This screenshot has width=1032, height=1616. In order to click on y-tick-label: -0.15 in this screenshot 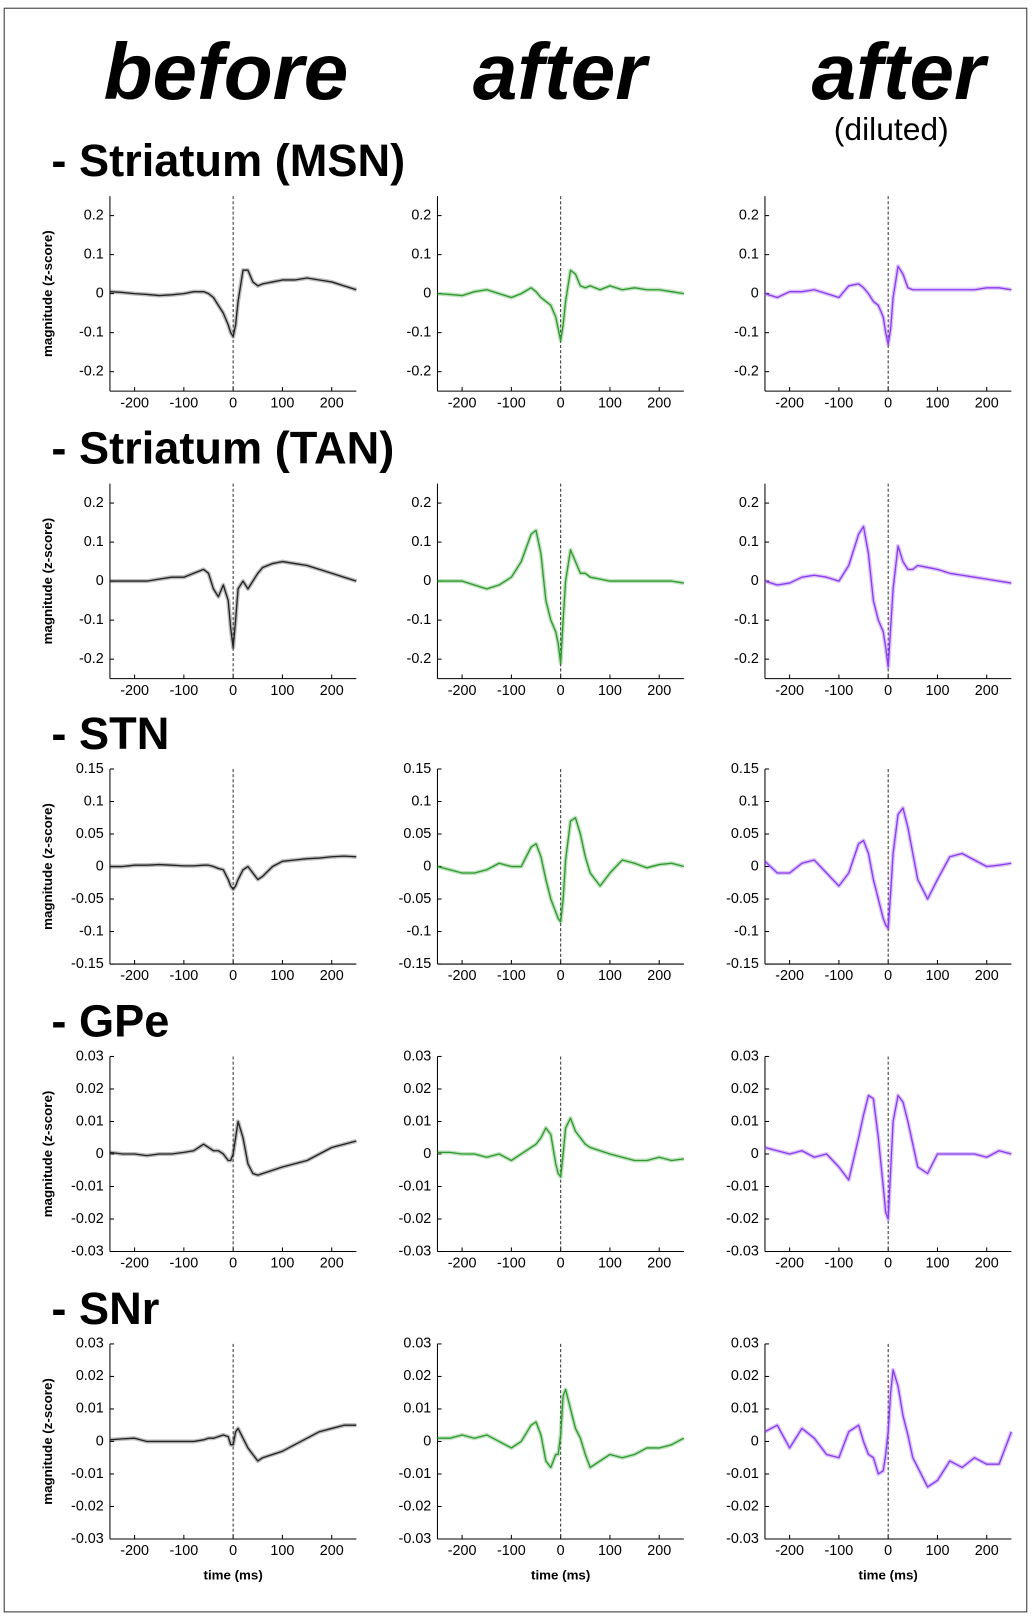, I will do `click(415, 964)`.